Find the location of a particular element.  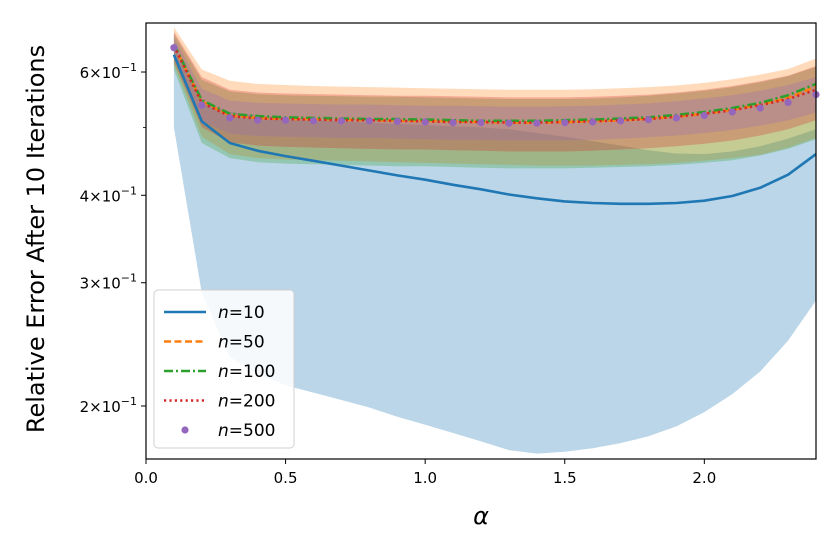

y-tick-label: 3×10⁻¹ is located at coordinates (108, 282).